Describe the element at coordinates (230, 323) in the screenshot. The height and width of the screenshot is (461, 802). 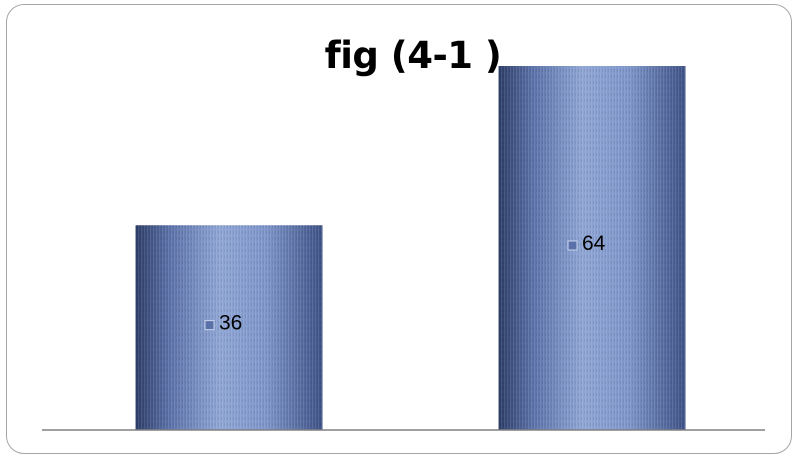
I see `data-label-1: 36` at that location.